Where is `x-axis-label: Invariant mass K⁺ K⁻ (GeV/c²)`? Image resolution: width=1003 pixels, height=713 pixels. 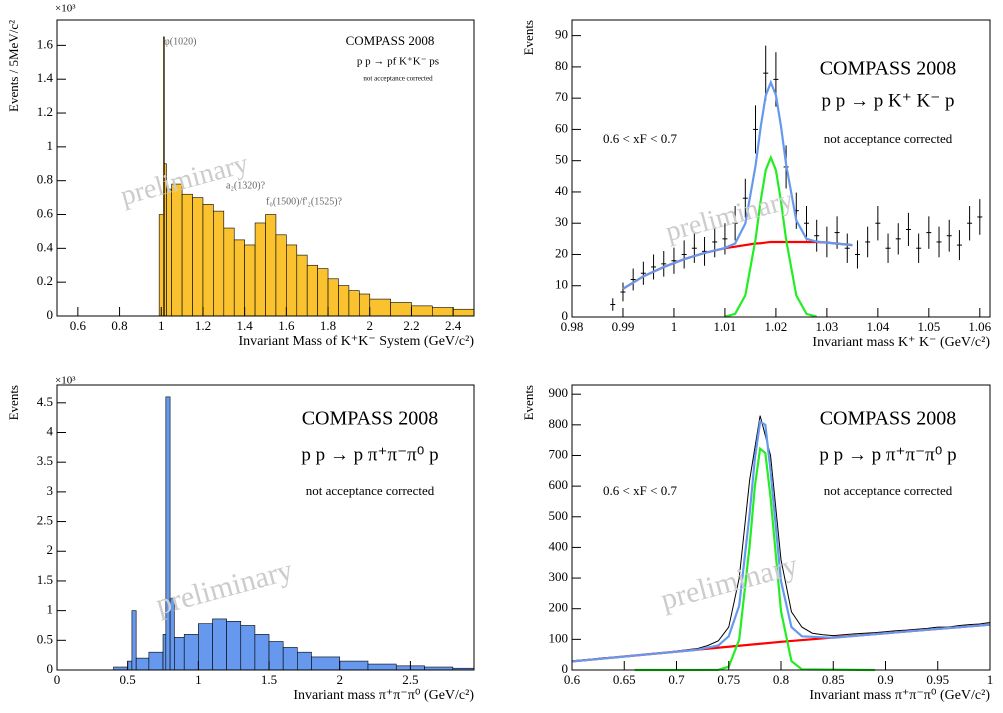 x-axis-label: Invariant mass K⁺ K⁻ (GeV/c²) is located at coordinates (901, 342).